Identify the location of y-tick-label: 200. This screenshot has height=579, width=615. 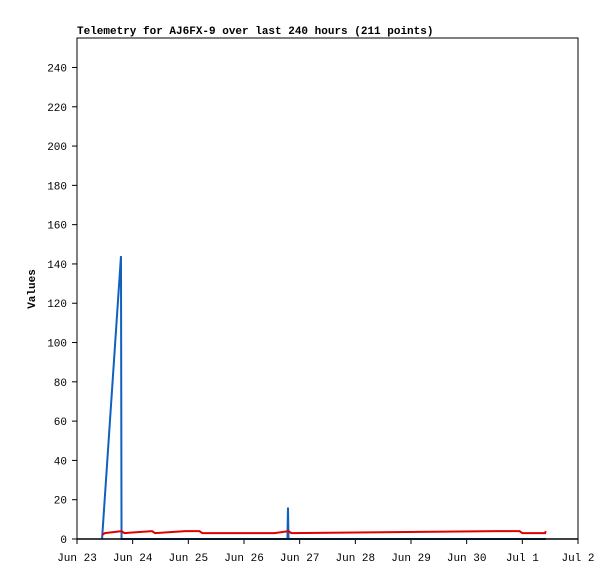
(57, 148).